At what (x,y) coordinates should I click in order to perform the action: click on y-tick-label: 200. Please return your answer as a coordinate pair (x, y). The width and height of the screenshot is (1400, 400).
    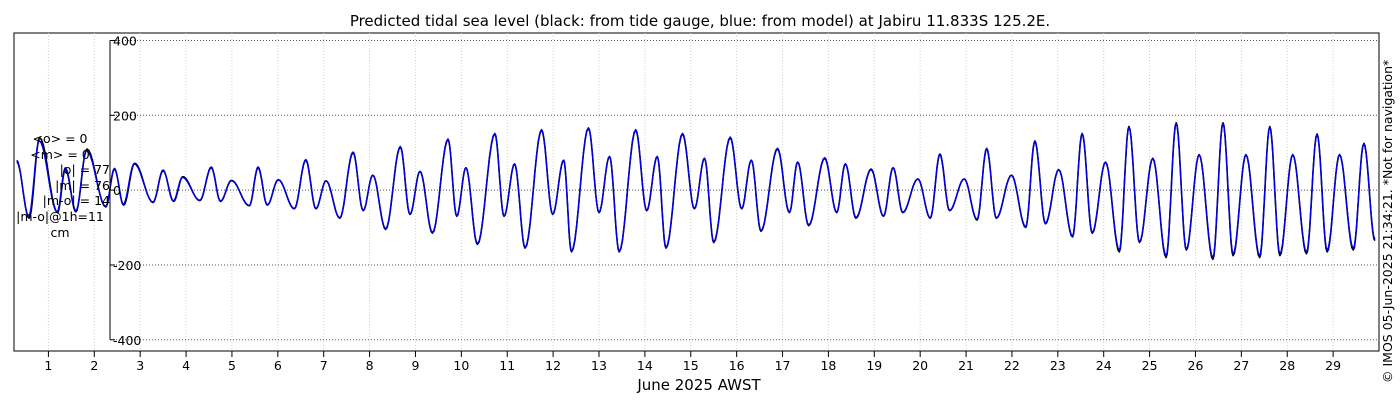
    Looking at the image, I should click on (125, 115).